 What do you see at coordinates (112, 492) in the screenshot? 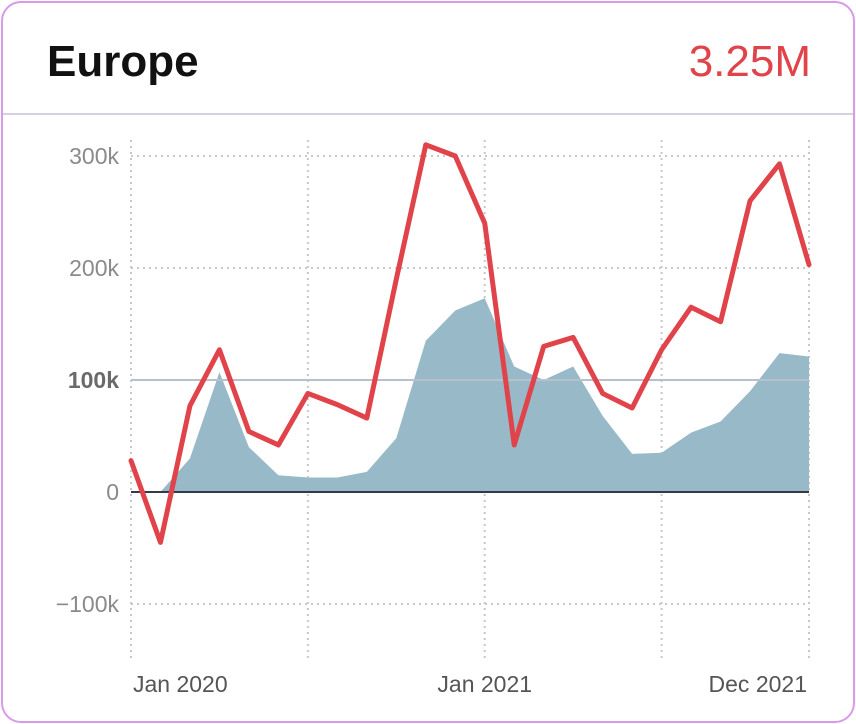
I see `y-tick-label: 0` at bounding box center [112, 492].